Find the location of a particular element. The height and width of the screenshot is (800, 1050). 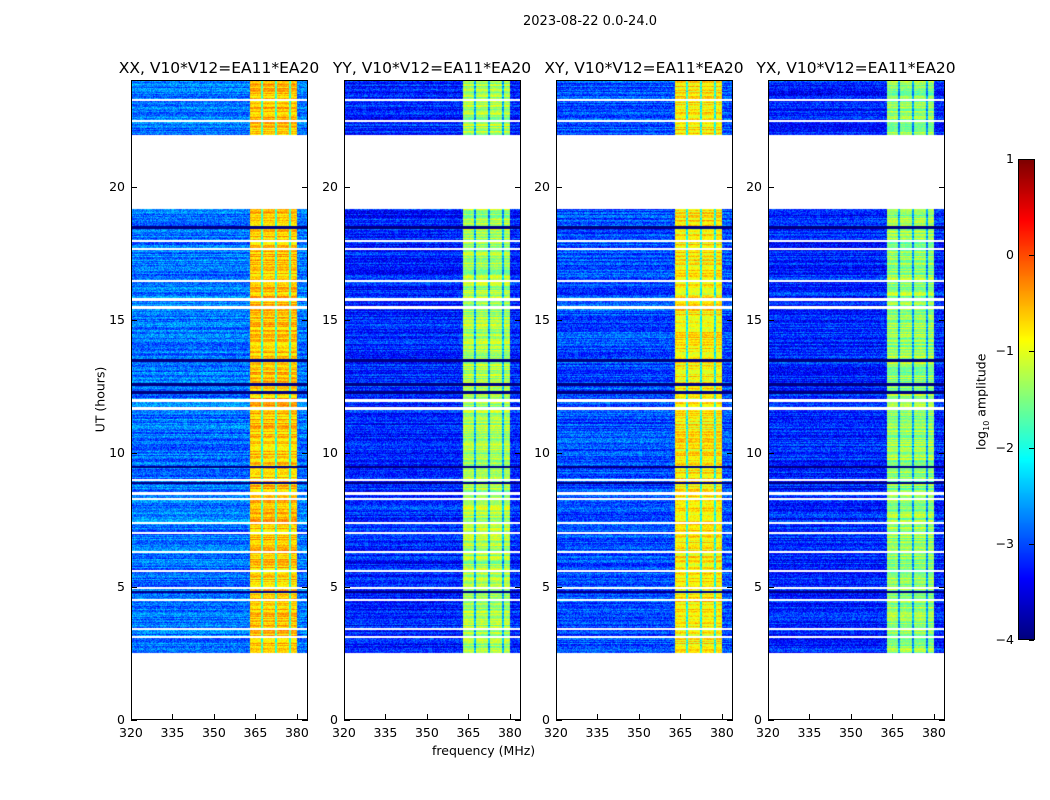

colorbar-tick-label: −1 is located at coordinates (1004, 351).